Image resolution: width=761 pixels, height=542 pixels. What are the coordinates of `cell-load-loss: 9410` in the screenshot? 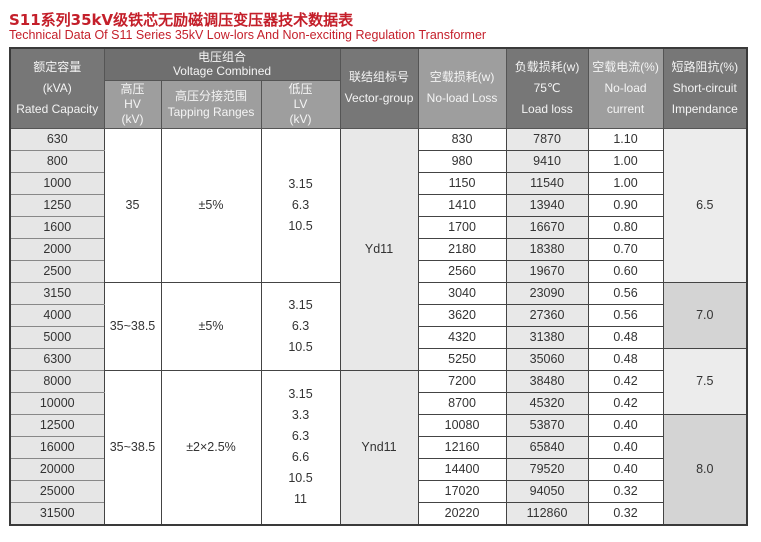 It's located at (547, 161).